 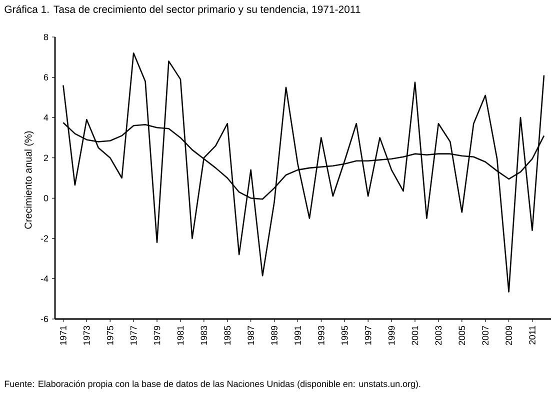 What do you see at coordinates (44, 279) in the screenshot?
I see `y-tick-label: -4` at bounding box center [44, 279].